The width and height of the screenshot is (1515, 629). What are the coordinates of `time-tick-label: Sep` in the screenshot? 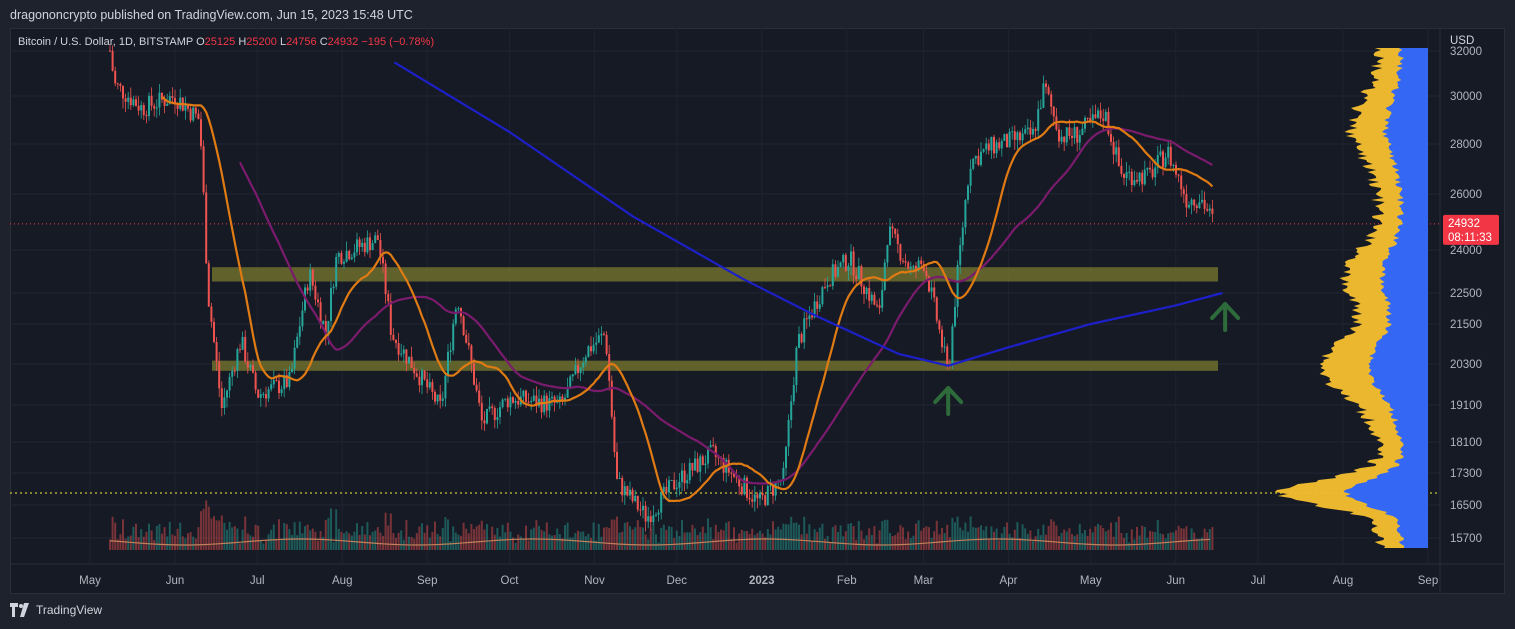 It's located at (1428, 581).